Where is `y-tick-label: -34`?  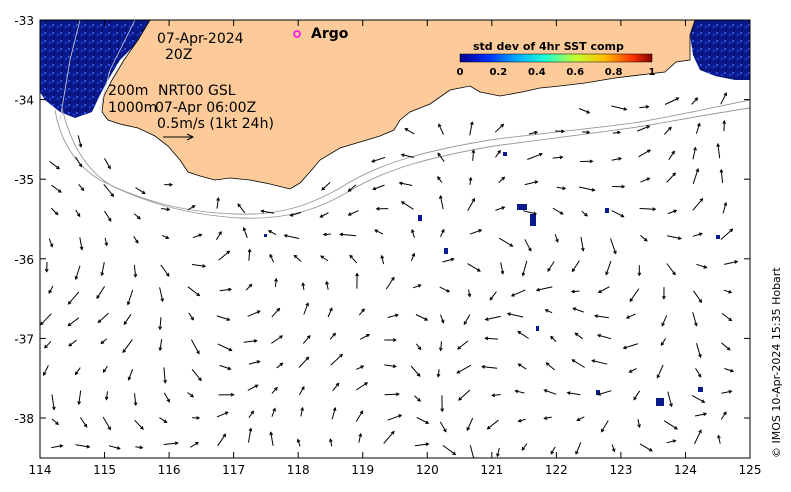 y-tick-label: -34 is located at coordinates (24, 101).